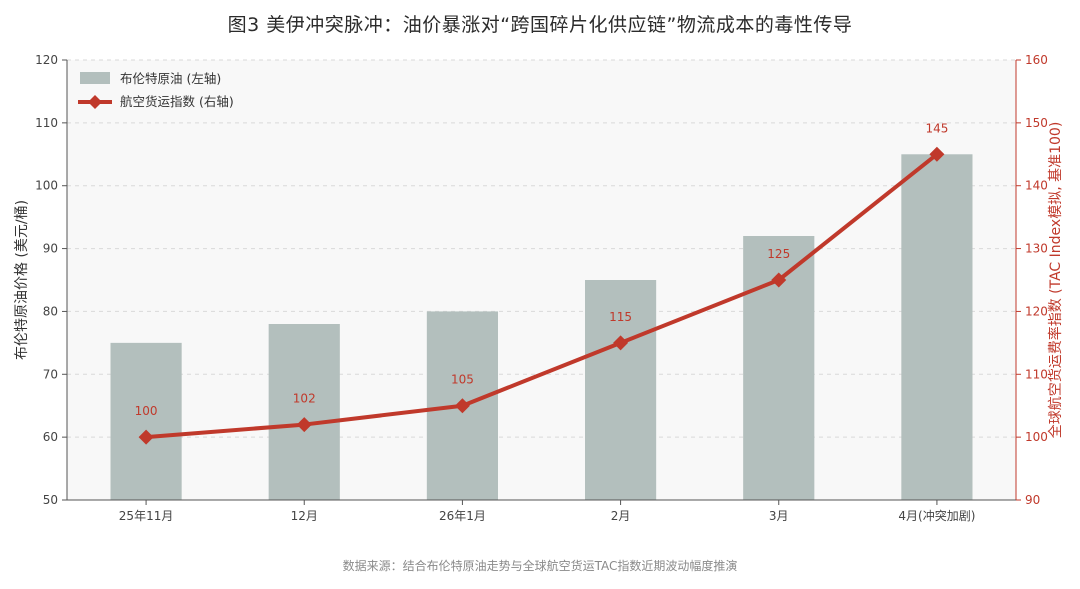 This screenshot has width=1080, height=589. I want to click on source-note: 数据来源：结合布伦特原油走势与全球航空货运TAC指数近期波动幅度推演, so click(540, 566).